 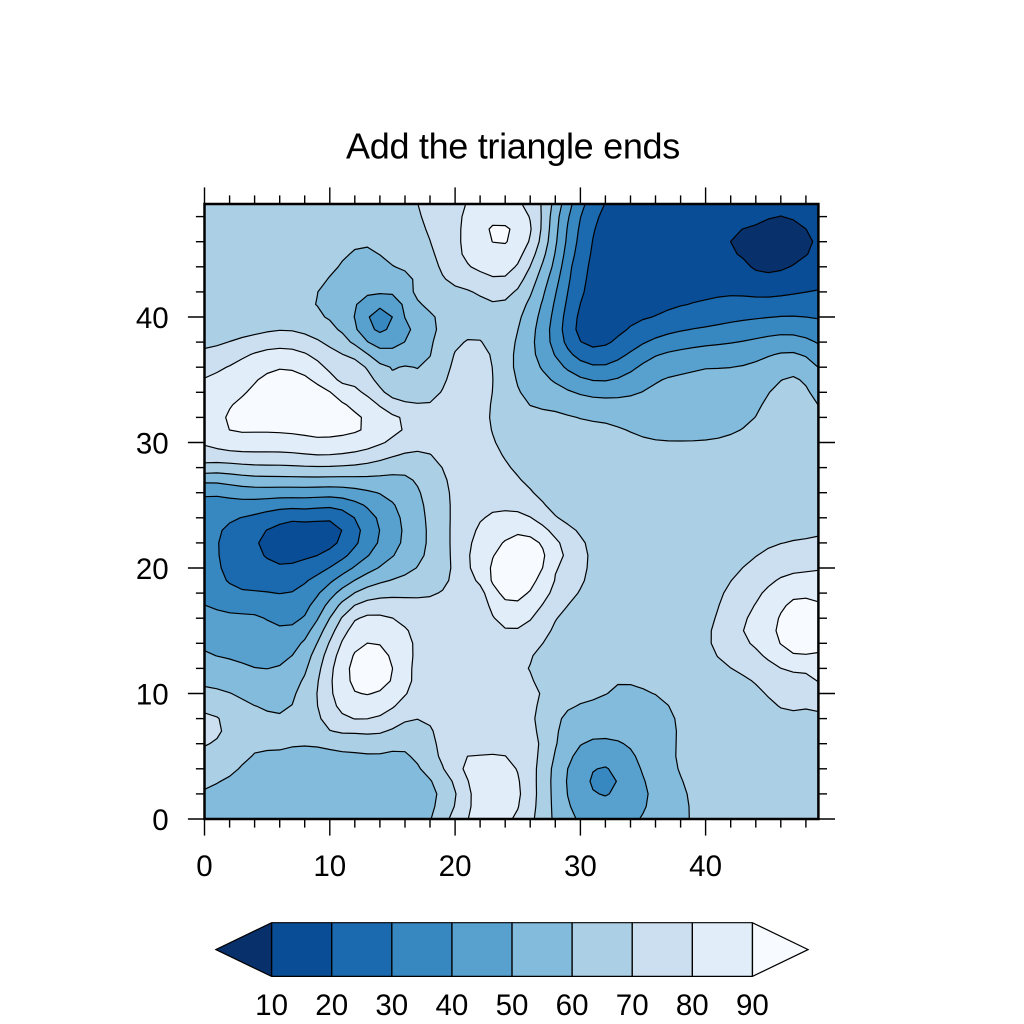 I want to click on svg-text: 70, so click(x=632, y=1005).